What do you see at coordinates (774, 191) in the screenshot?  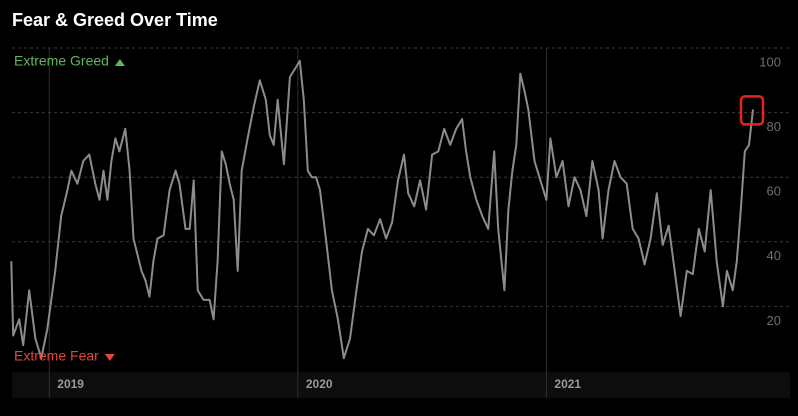 I see `y-tick-label: 60` at bounding box center [774, 191].